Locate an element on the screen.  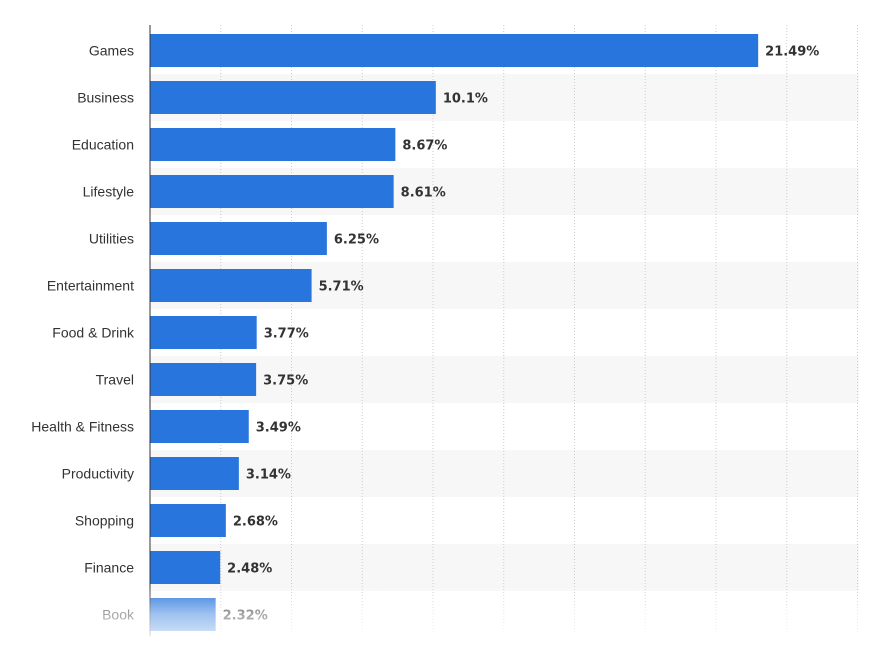
value-label: 5.71% is located at coordinates (341, 287).